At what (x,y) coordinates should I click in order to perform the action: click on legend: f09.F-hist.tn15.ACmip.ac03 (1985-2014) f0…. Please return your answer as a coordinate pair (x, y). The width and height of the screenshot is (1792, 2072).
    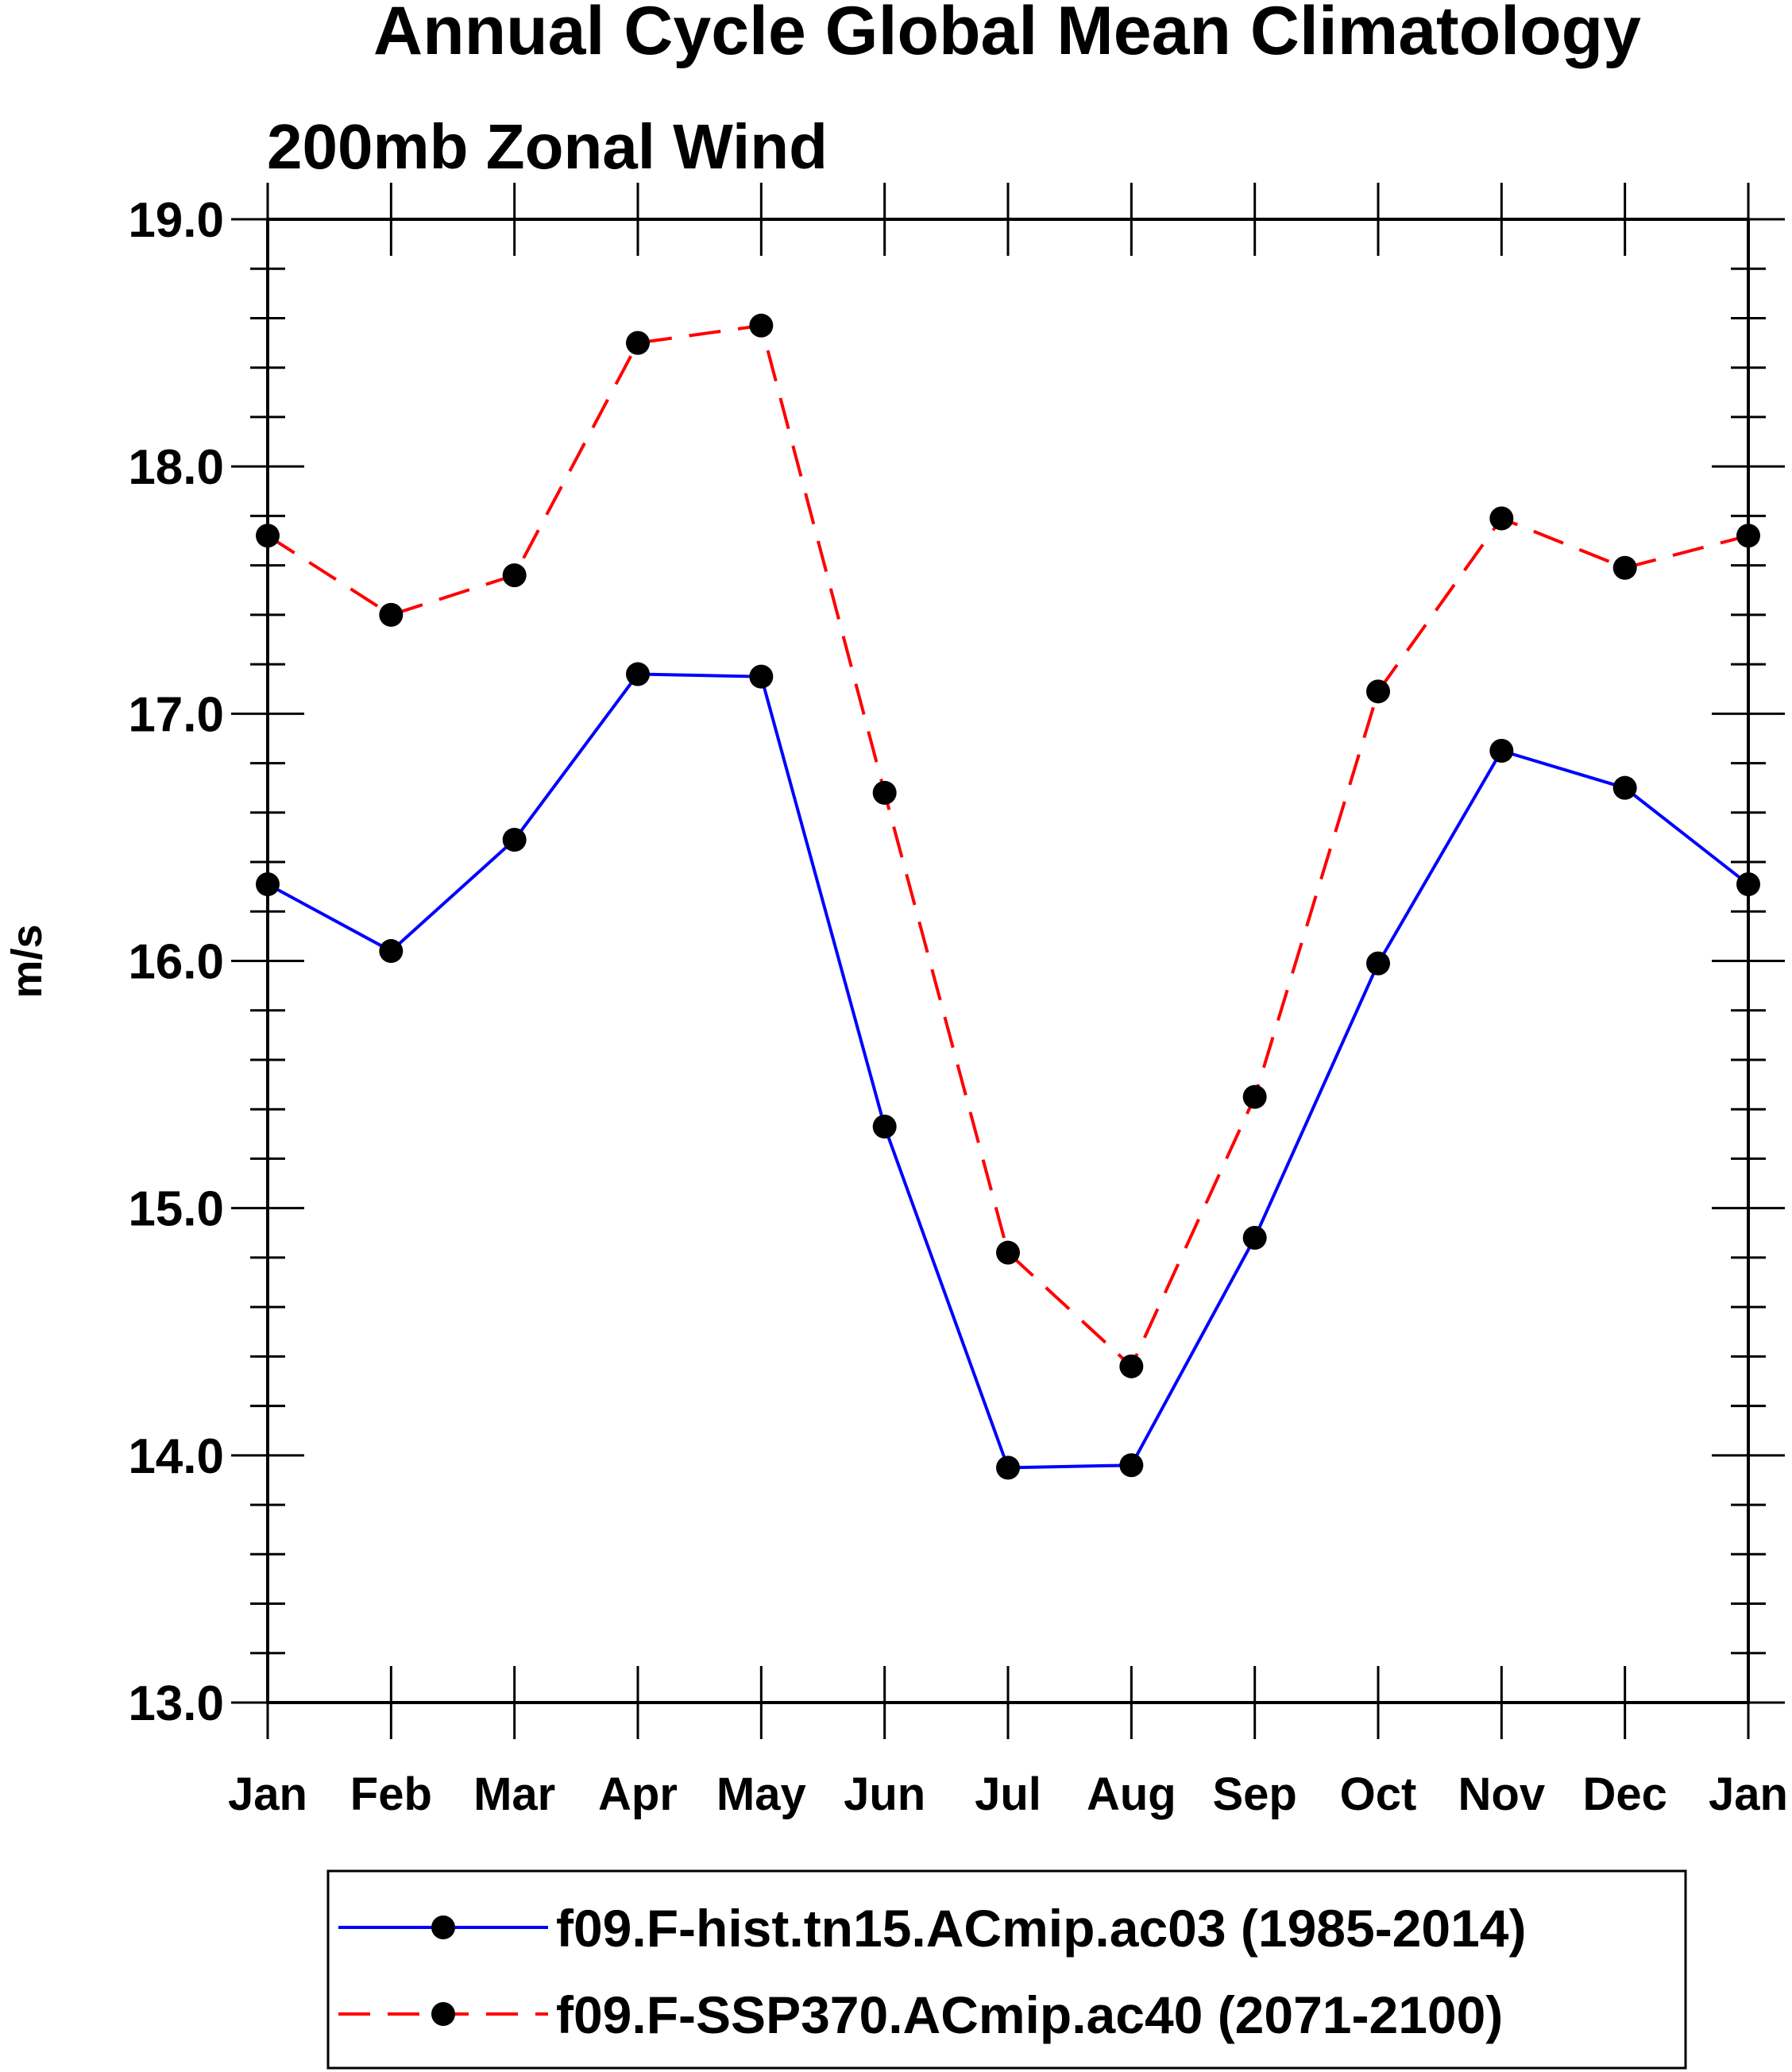
    Looking at the image, I should click on (1006, 1969).